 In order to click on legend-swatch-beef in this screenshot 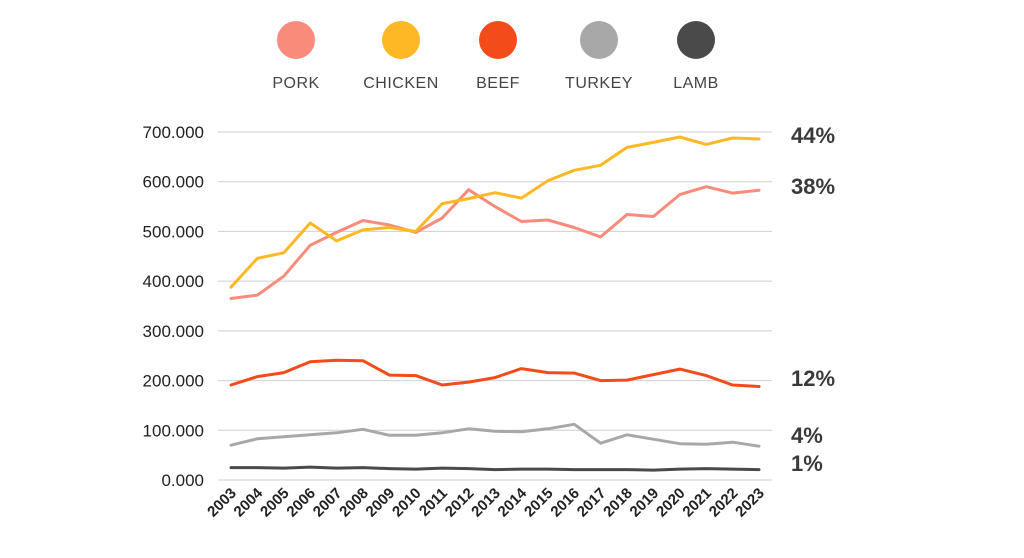, I will do `click(498, 40)`.